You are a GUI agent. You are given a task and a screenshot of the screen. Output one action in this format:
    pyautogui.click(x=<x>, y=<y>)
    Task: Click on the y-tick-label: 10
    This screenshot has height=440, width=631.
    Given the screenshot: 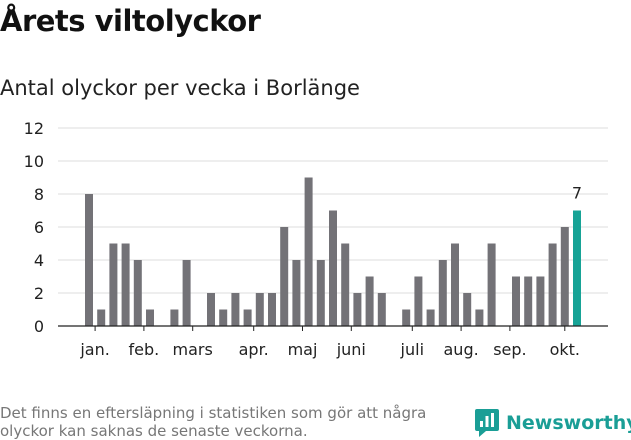 What is the action you would take?
    pyautogui.click(x=34, y=161)
    